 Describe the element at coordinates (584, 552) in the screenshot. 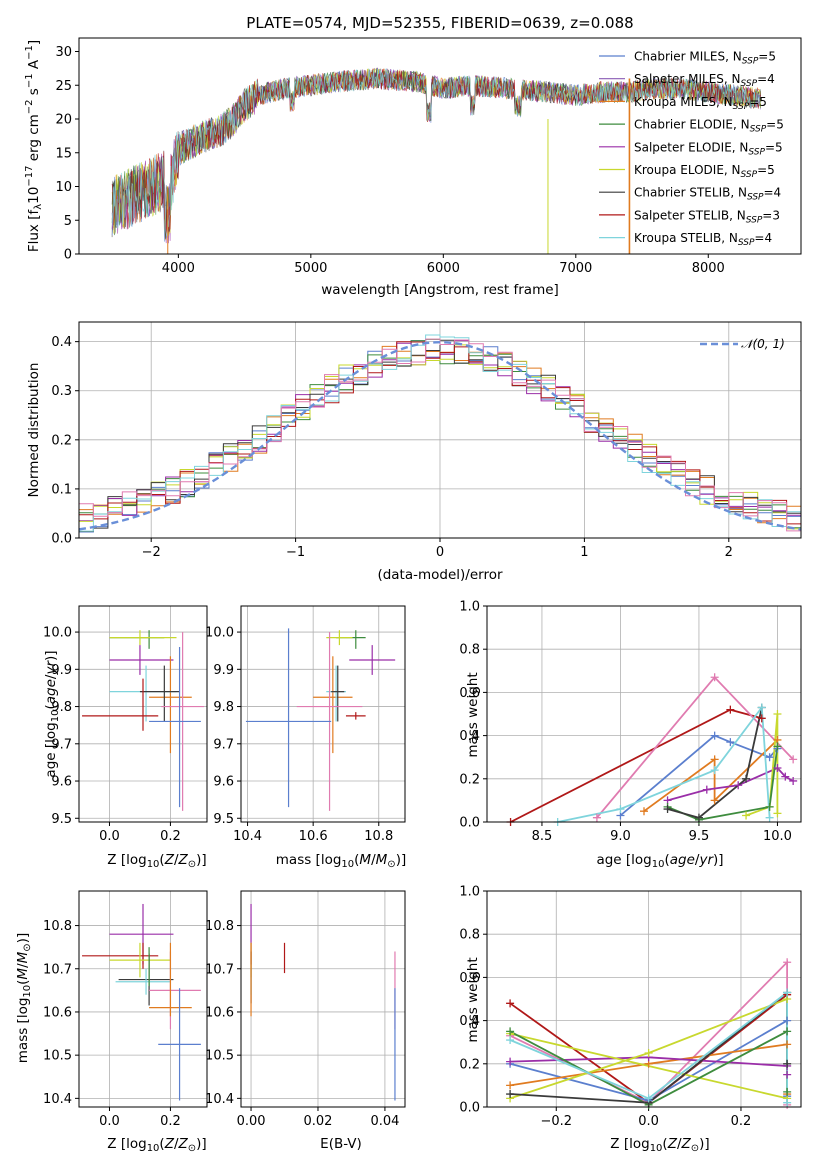

I see `residuals-xtick-label: 1` at that location.